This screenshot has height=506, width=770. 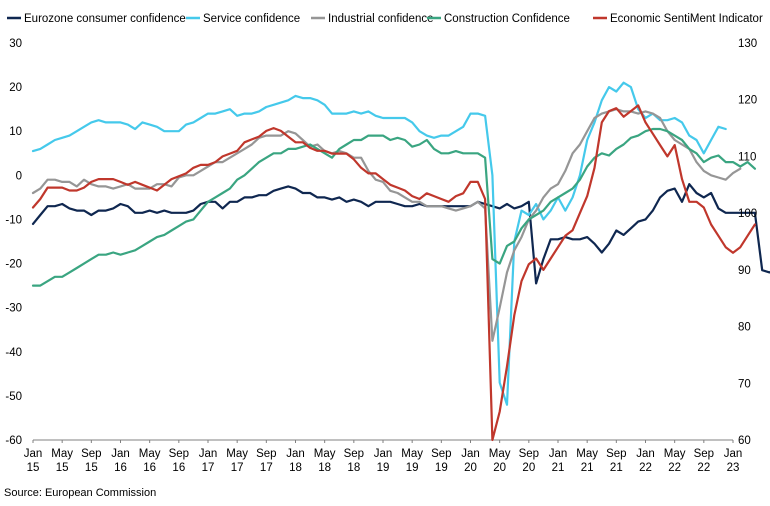 What do you see at coordinates (747, 214) in the screenshot?
I see `right-axis-tick-label: 100` at bounding box center [747, 214].